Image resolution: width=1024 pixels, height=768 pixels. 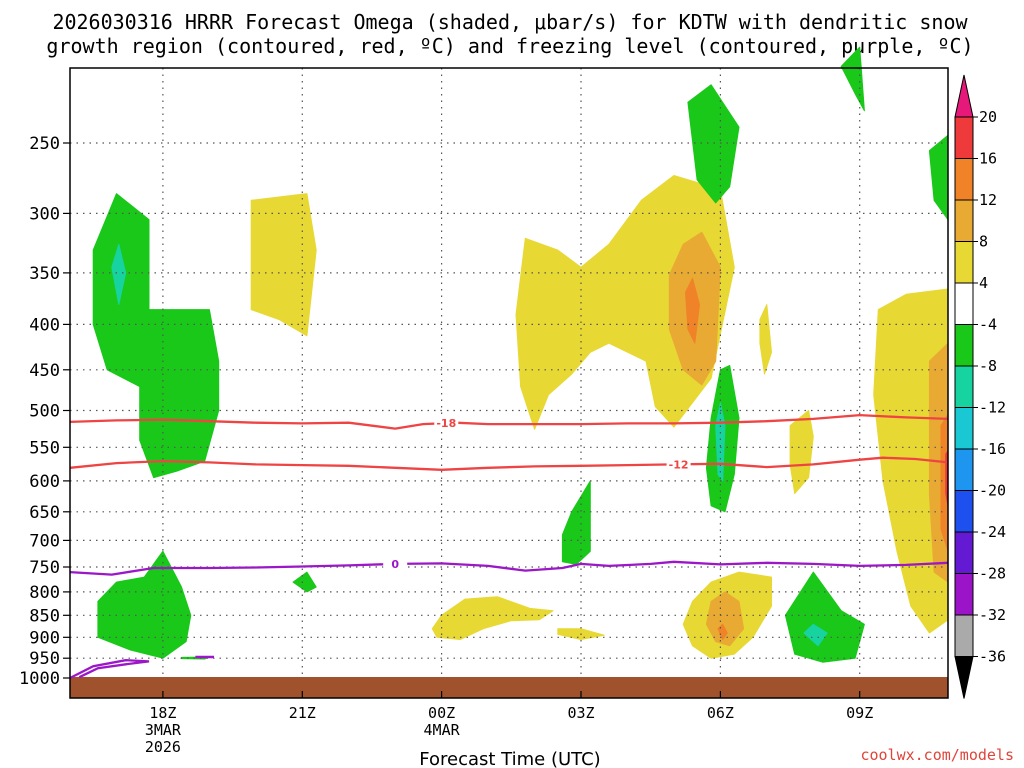 What do you see at coordinates (509, 687) in the screenshot?
I see `ground-terrain` at bounding box center [509, 687].